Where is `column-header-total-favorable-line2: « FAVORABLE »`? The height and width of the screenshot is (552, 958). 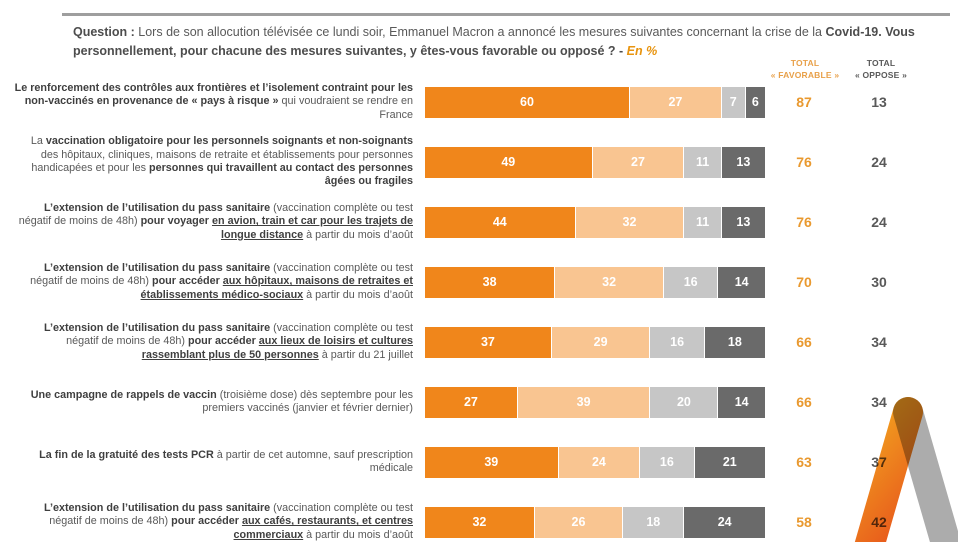 column-header-total-favorable-line2: « FAVORABLE » is located at coordinates (805, 74).